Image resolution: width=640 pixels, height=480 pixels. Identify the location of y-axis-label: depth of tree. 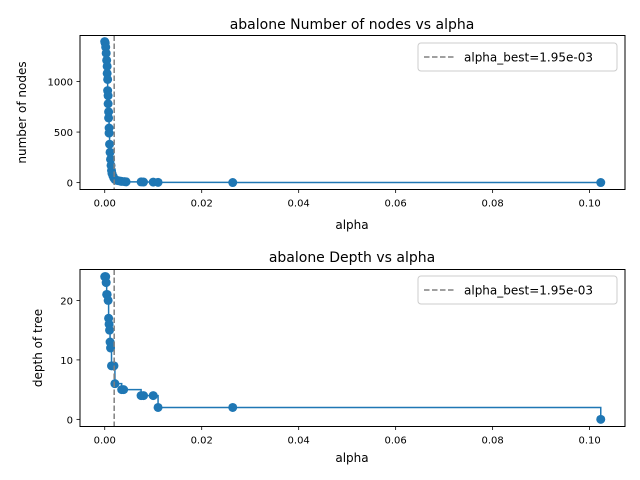
(38, 348).